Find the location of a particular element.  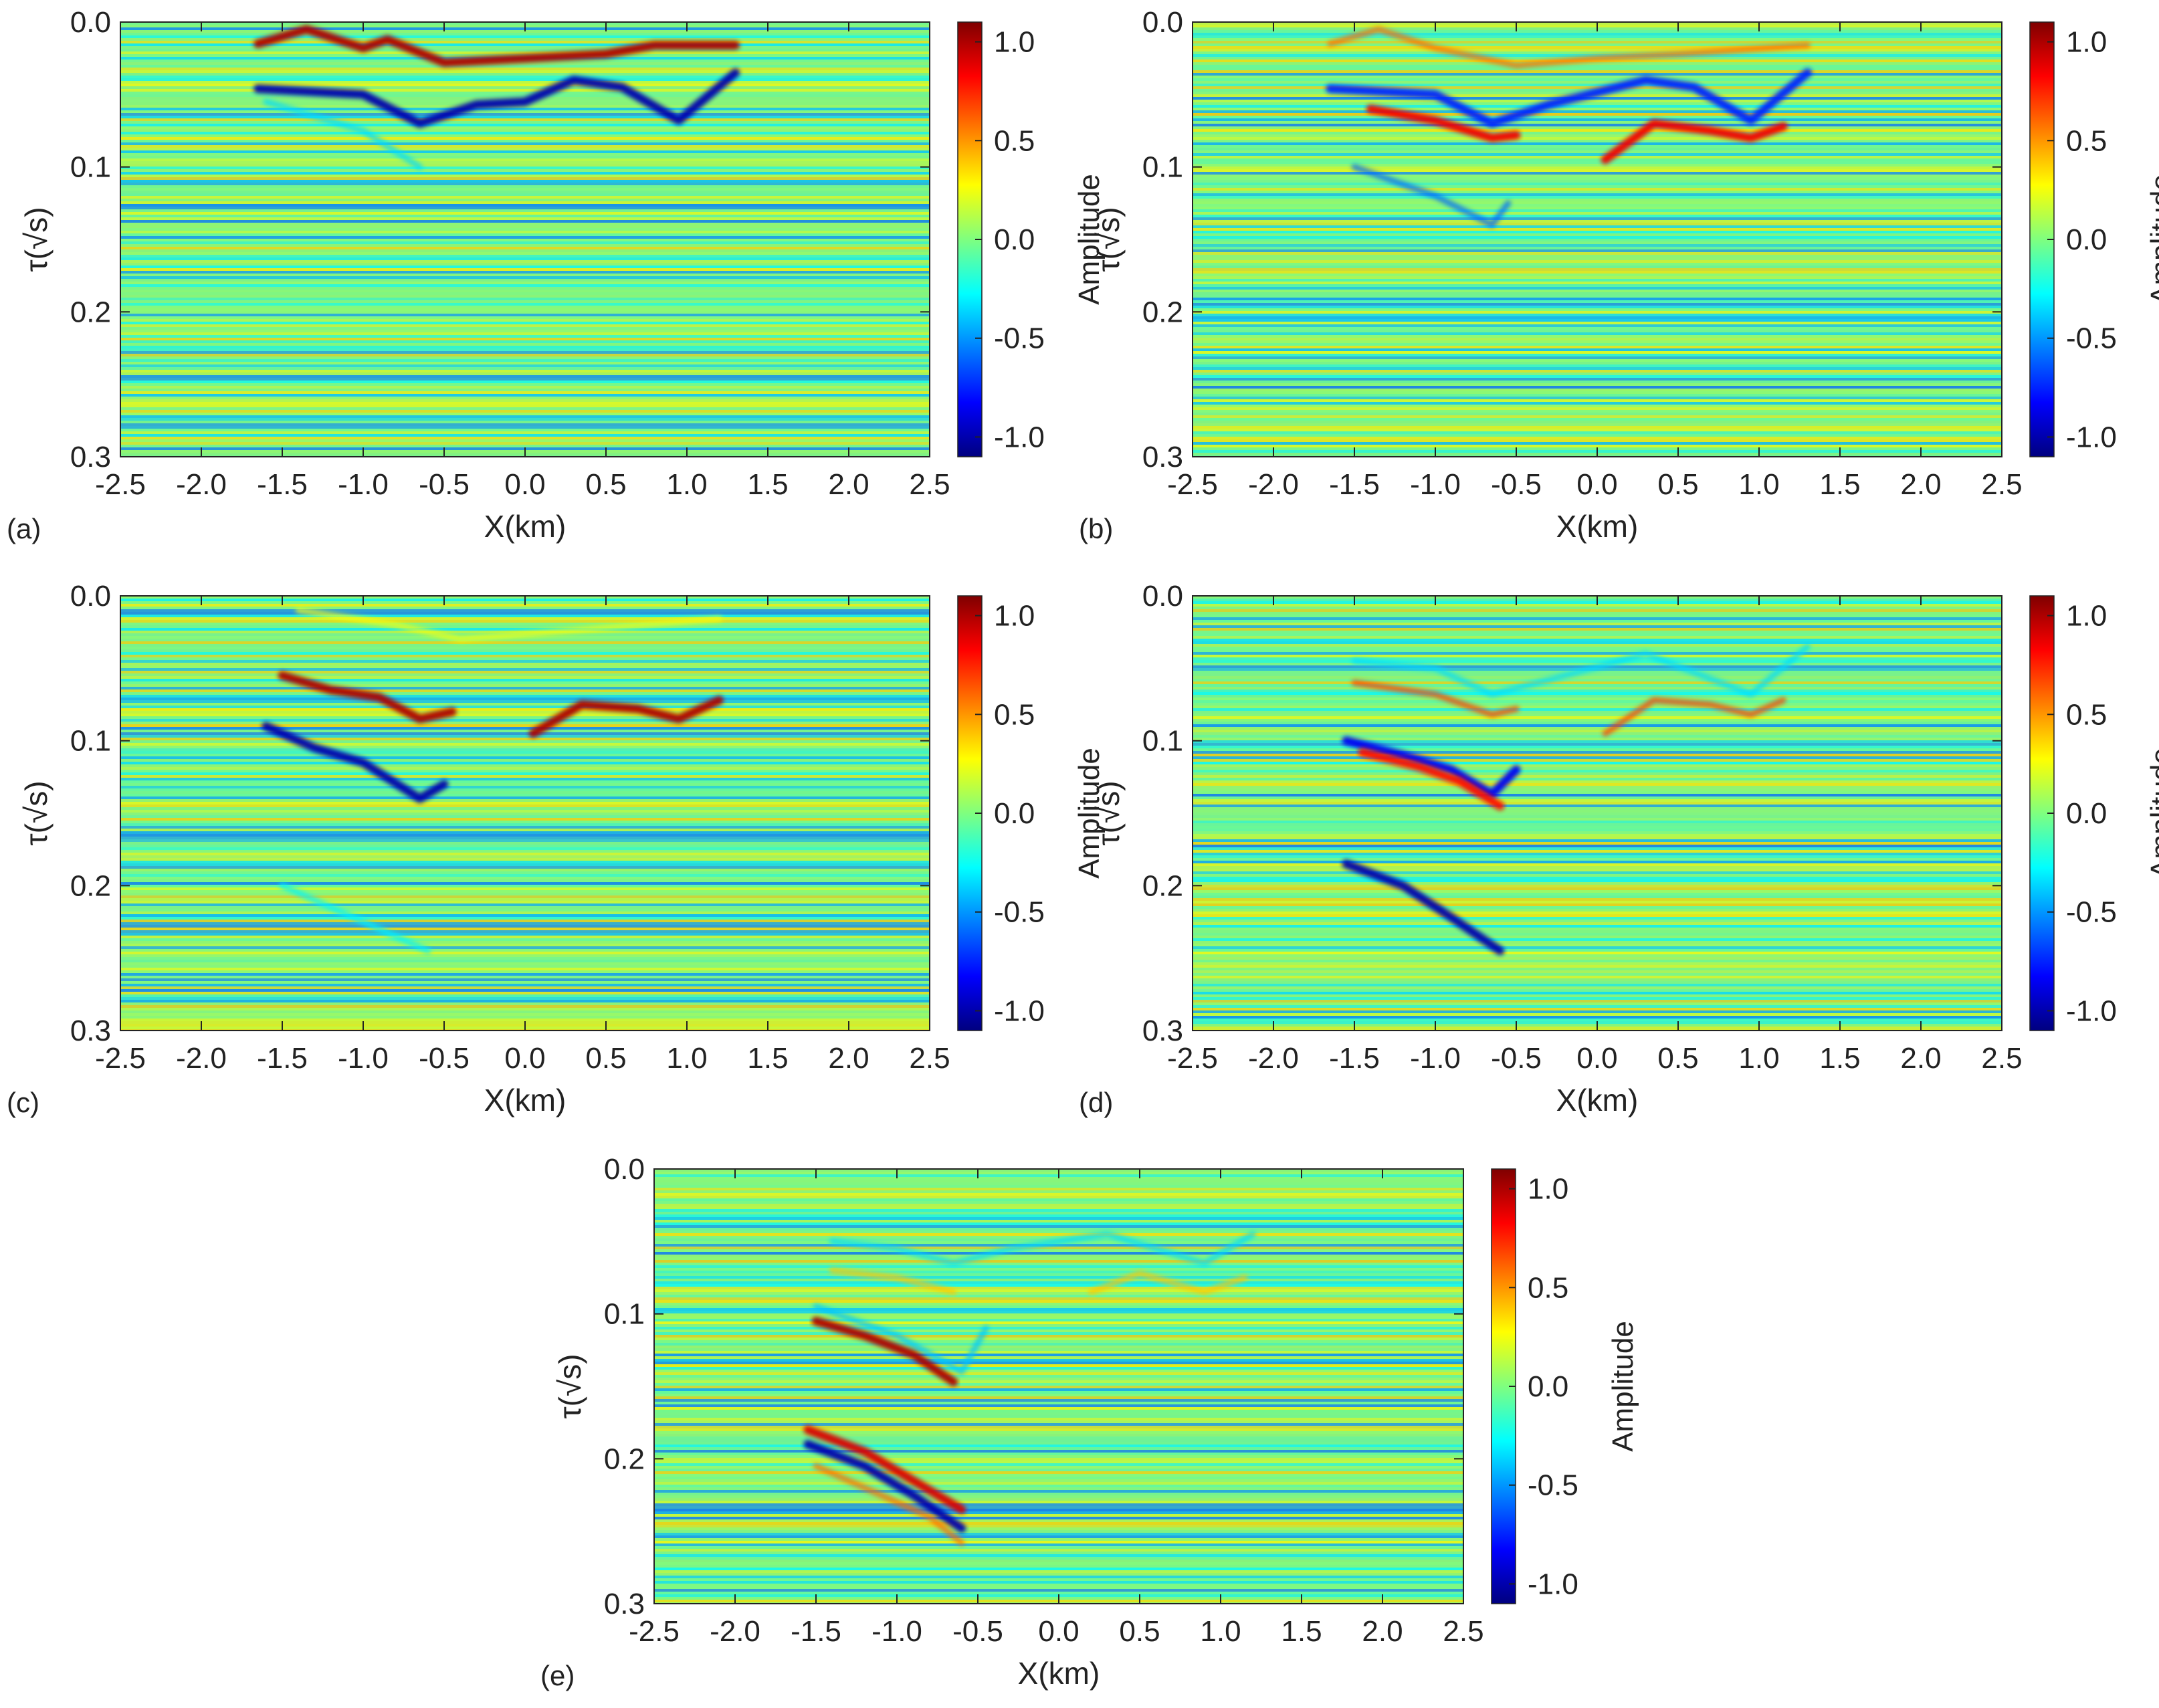

panel-label: (b) is located at coordinates (1096, 528).